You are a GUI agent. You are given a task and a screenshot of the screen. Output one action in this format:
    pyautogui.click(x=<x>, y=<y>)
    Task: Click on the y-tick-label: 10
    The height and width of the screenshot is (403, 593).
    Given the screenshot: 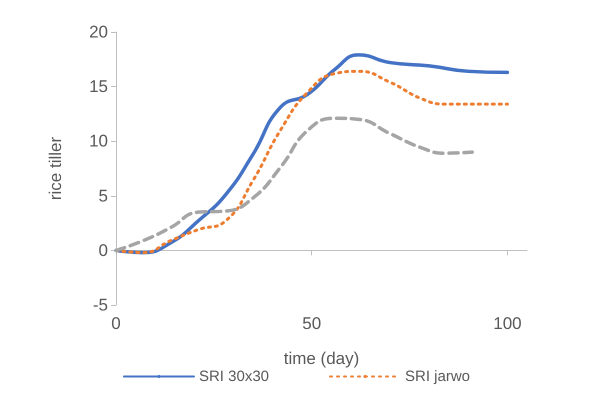 What is the action you would take?
    pyautogui.click(x=98, y=141)
    